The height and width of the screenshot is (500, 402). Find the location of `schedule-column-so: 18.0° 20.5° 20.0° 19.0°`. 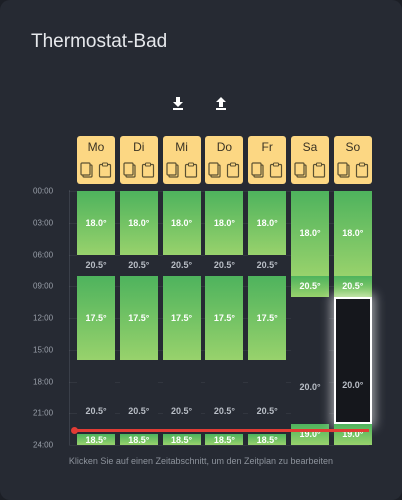

schedule-column-so: 18.0° 20.5° 20.0° 19.0° is located at coordinates (352, 318).